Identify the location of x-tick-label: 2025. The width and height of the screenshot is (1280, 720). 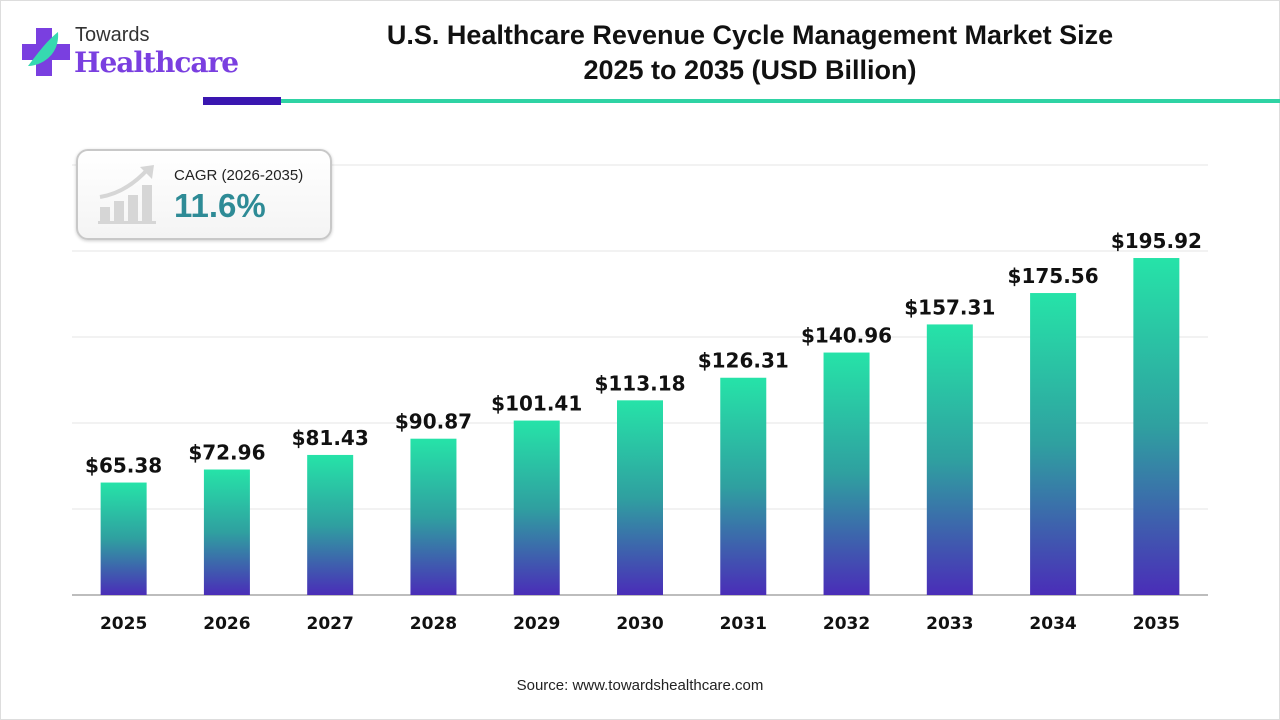
(123, 624).